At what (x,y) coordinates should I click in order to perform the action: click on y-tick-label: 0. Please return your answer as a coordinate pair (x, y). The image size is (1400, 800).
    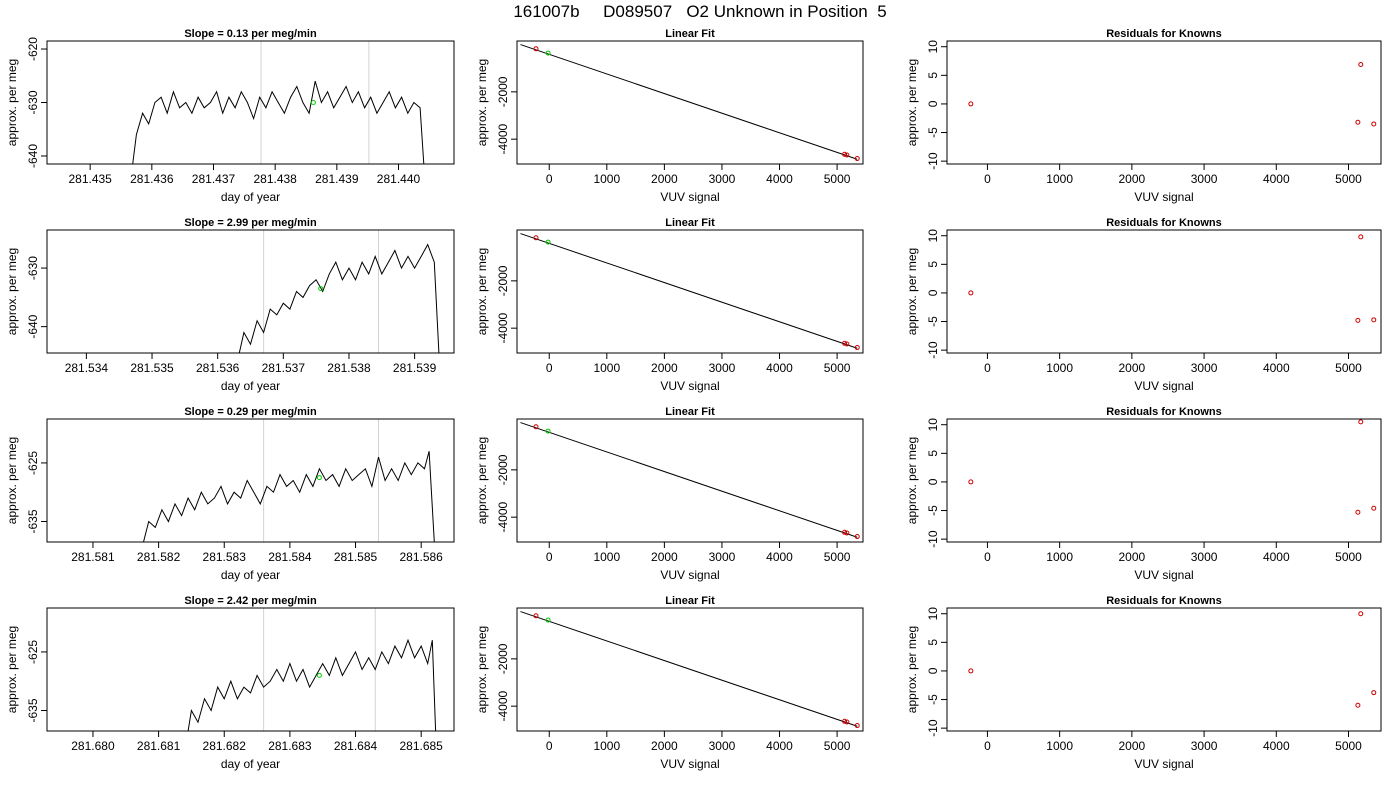
    Looking at the image, I should click on (933, 670).